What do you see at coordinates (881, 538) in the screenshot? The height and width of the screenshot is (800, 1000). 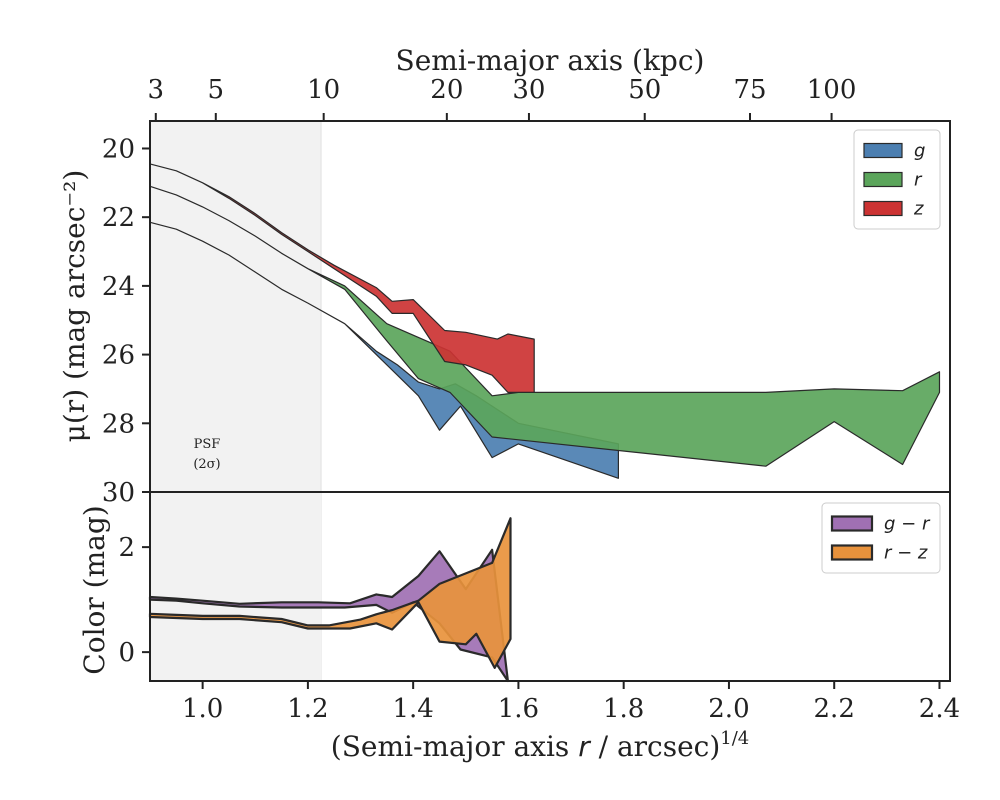 I see `bottom-legend: g − r r − z` at bounding box center [881, 538].